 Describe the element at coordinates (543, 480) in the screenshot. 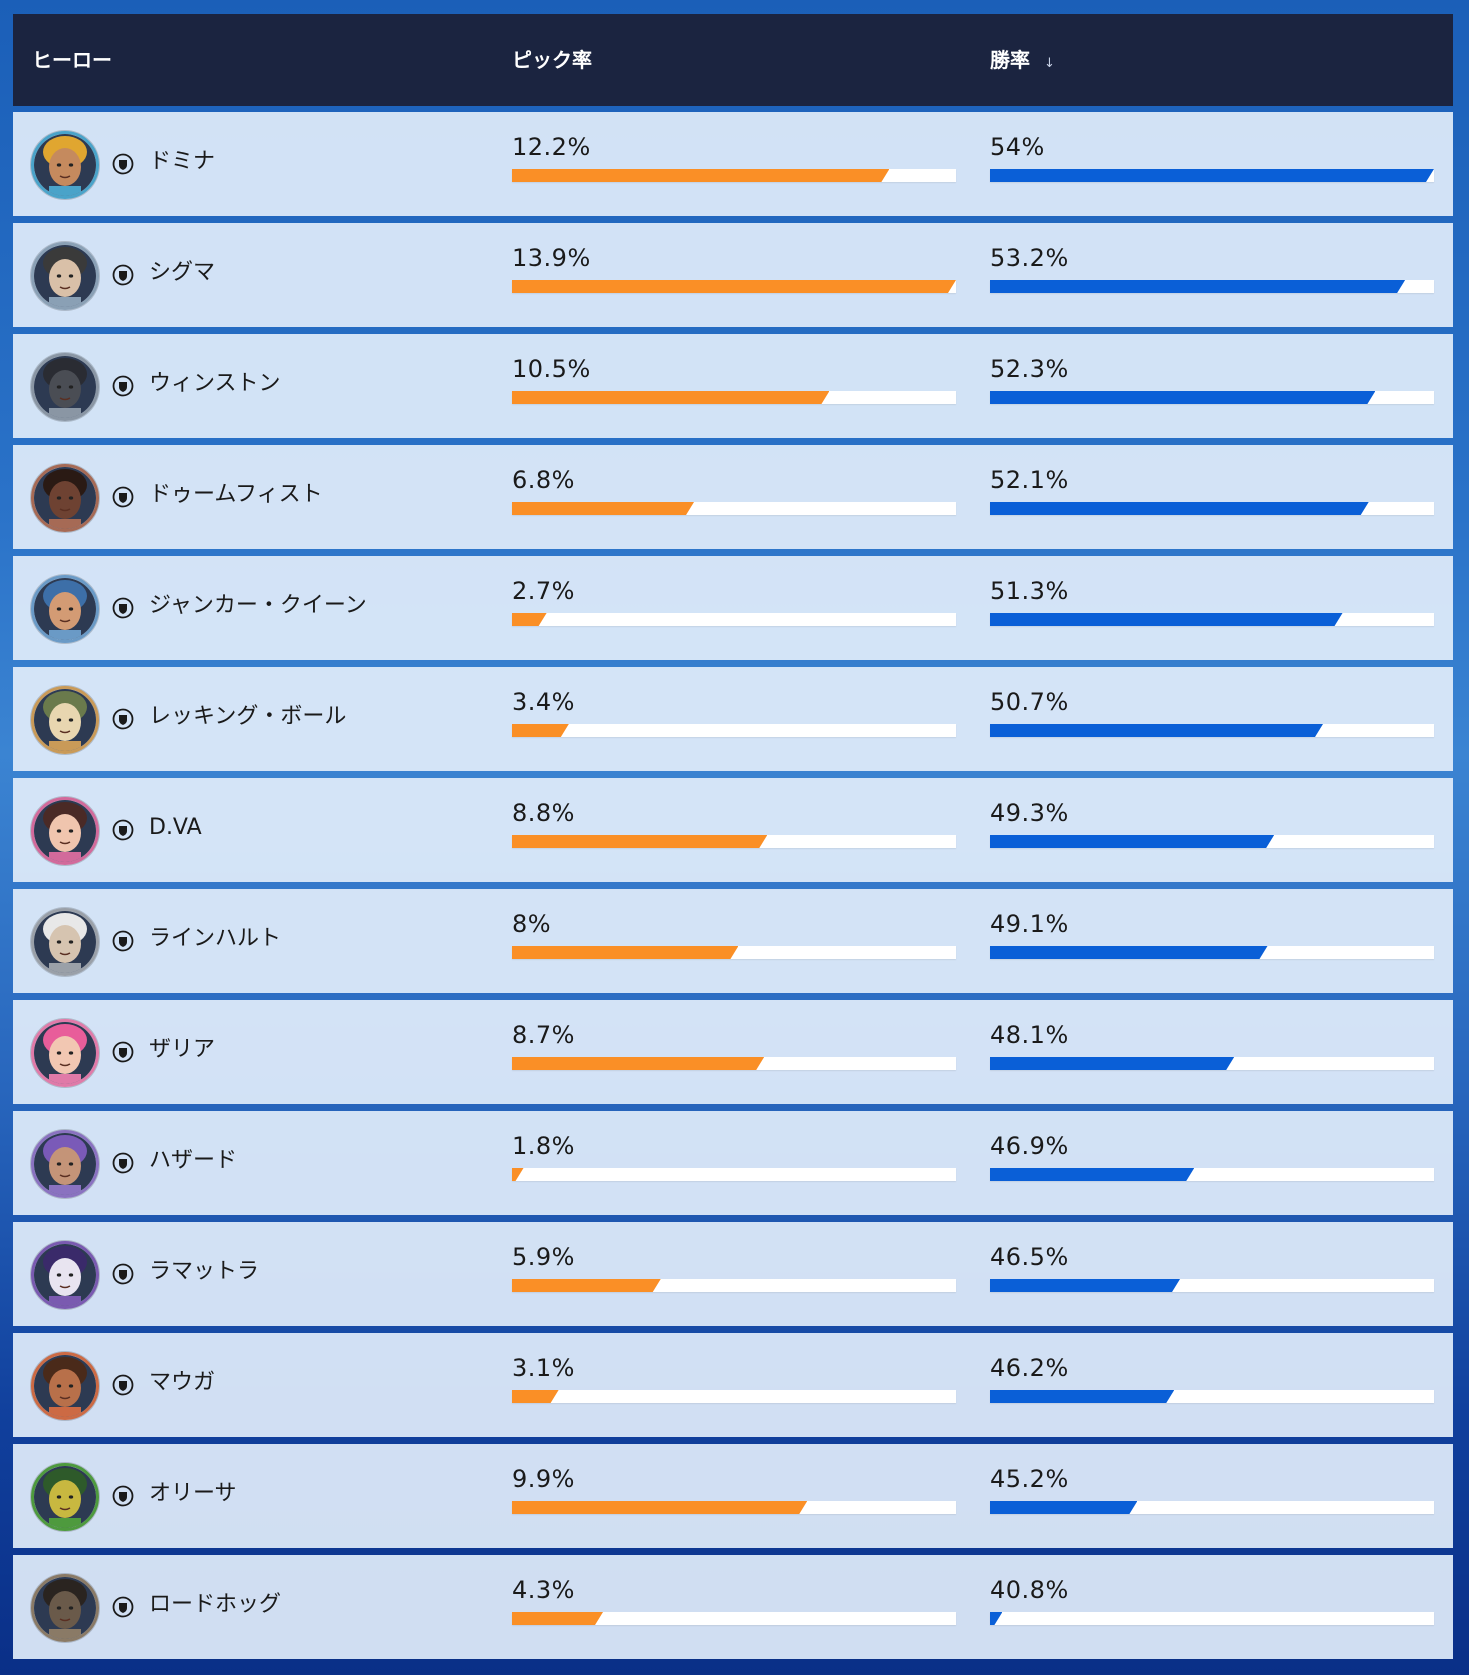

I see `pick-rate-value: 6.8%` at that location.